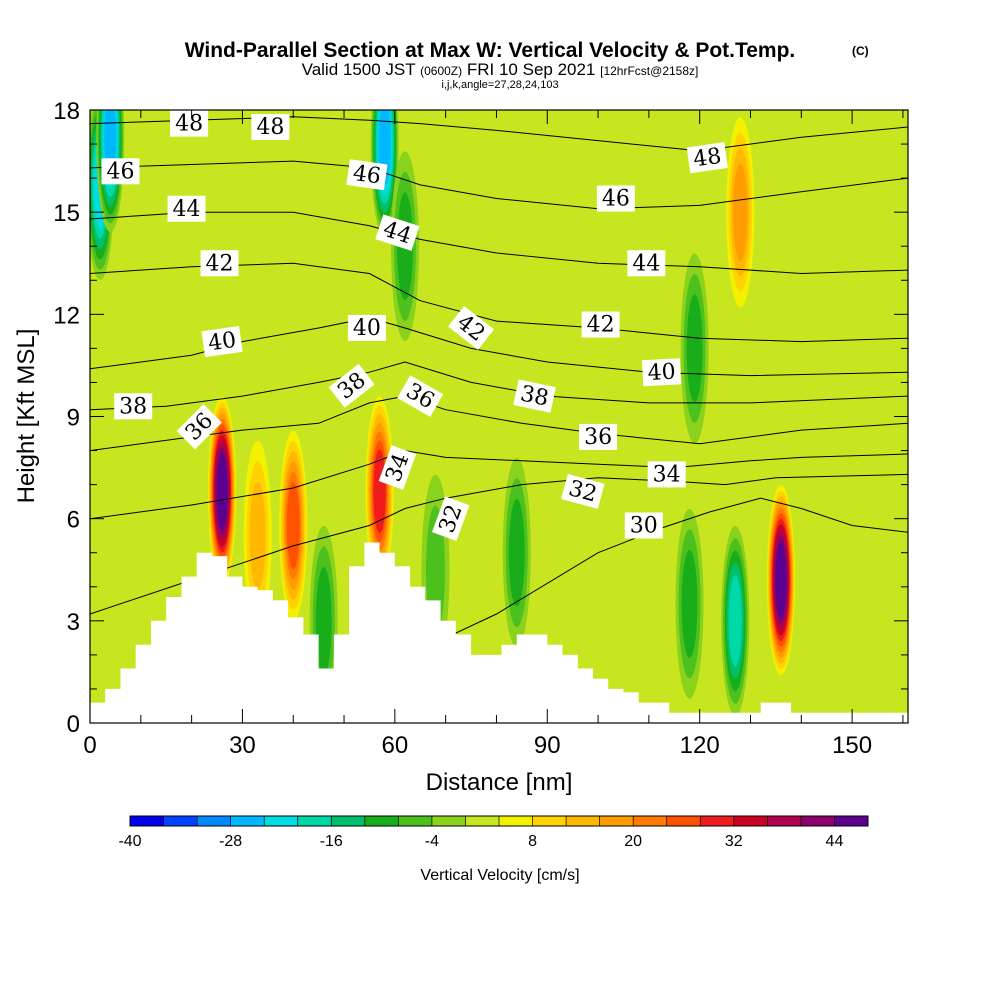 The width and height of the screenshot is (1000, 1000). I want to click on subtitle-utc: (0600Z), so click(441, 71).